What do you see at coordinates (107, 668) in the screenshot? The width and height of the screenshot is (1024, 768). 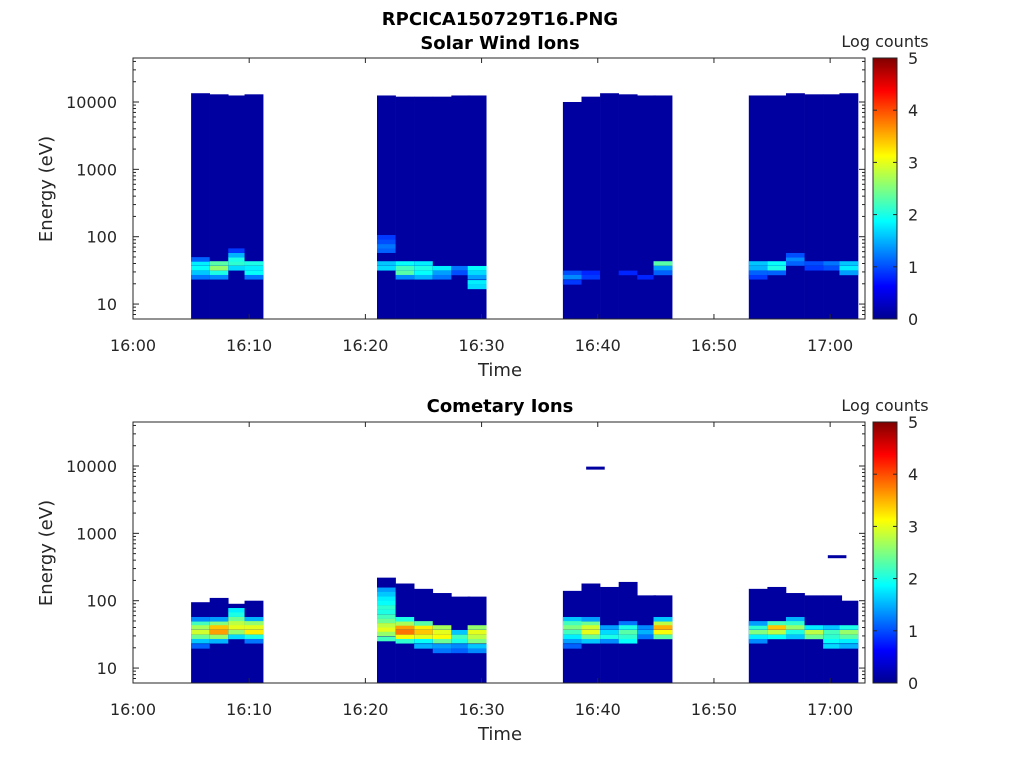 I see `y-tick-label: 10` at bounding box center [107, 668].